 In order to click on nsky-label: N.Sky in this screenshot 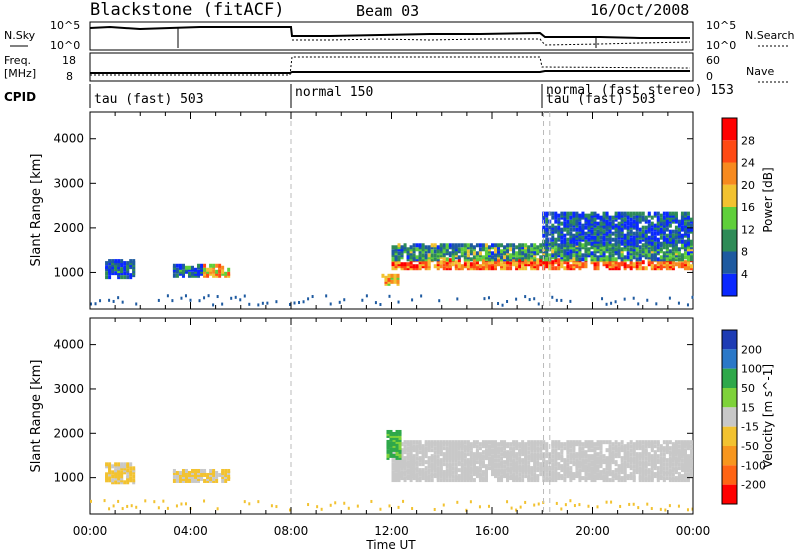, I will do `click(20, 35)`.